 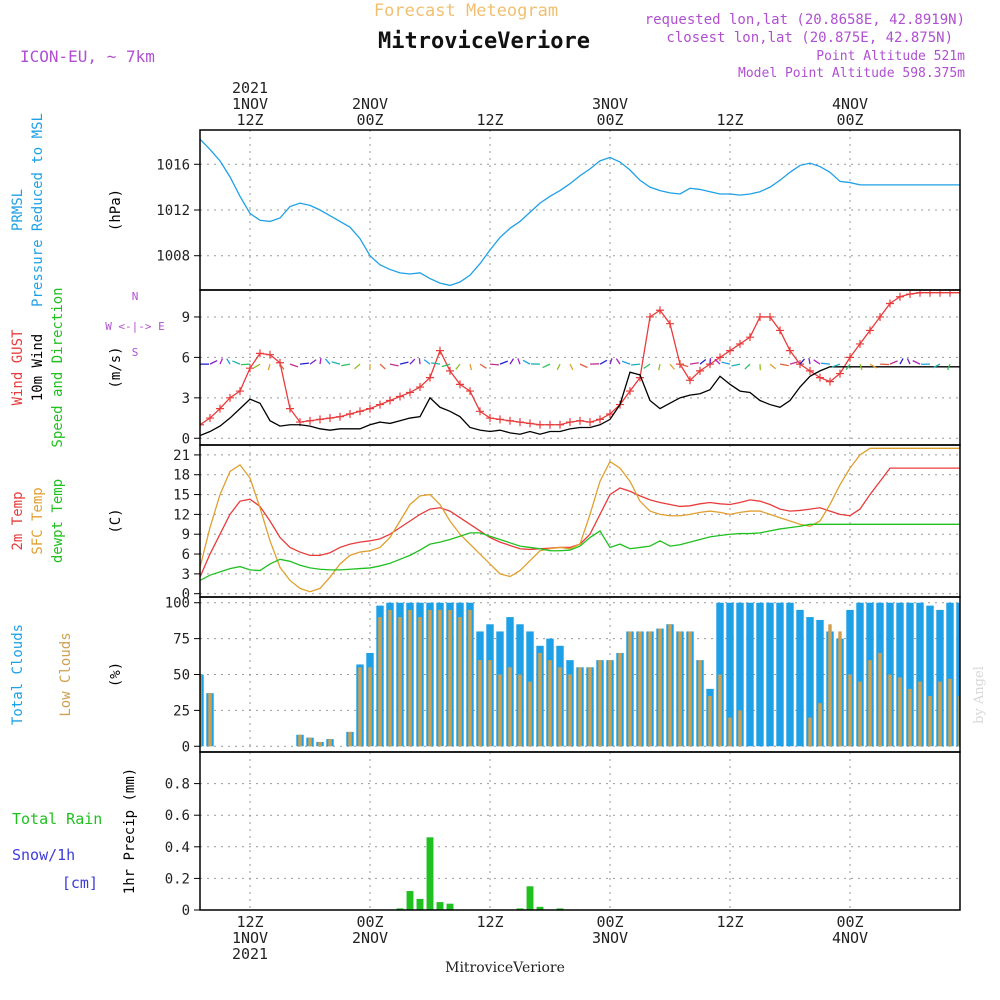 What do you see at coordinates (177, 816) in the screenshot?
I see `y-tick-label: 0.6` at bounding box center [177, 816].